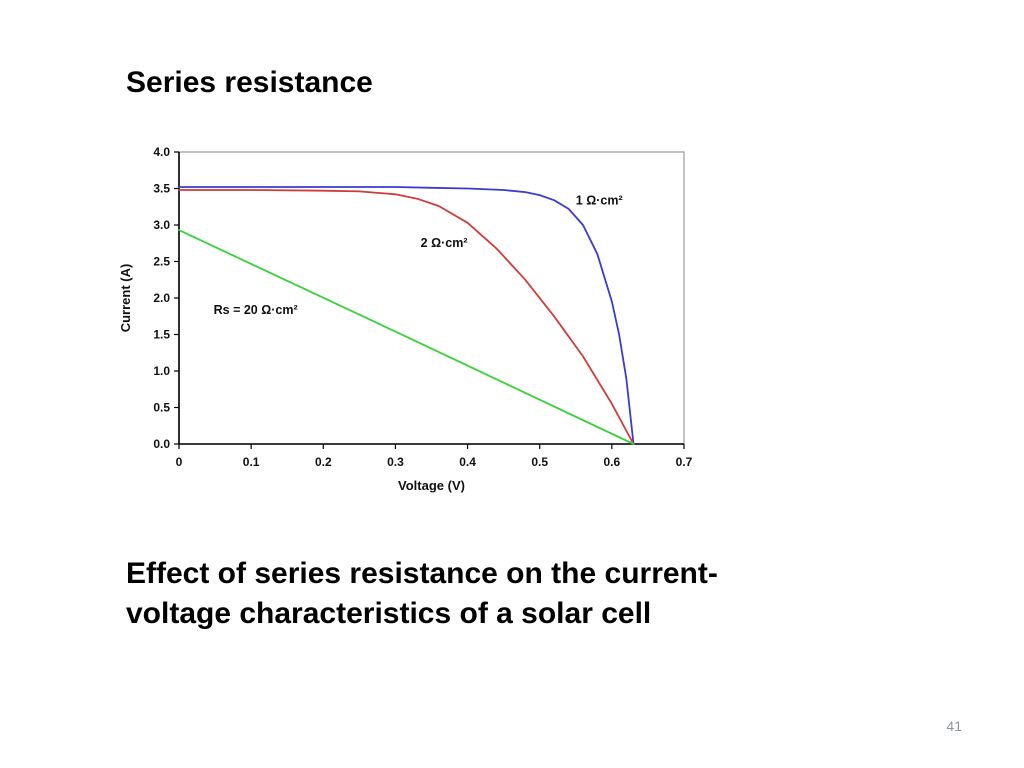  What do you see at coordinates (251, 462) in the screenshot?
I see `x-tick-label: 0.1` at bounding box center [251, 462].